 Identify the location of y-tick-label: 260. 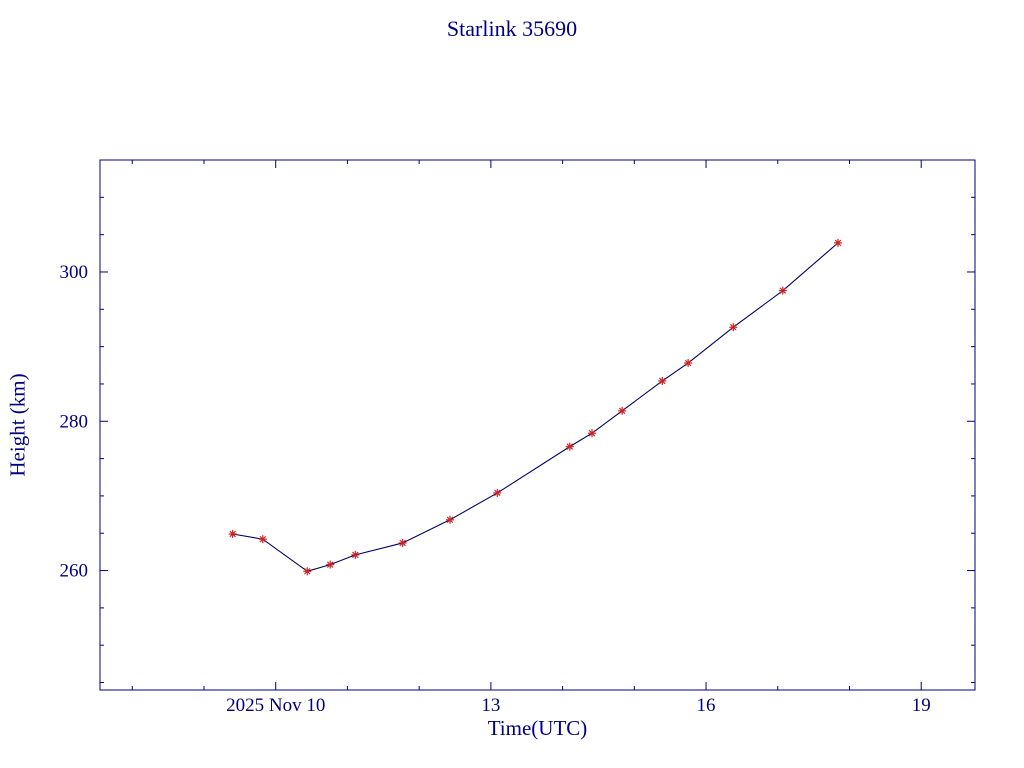
(74, 571).